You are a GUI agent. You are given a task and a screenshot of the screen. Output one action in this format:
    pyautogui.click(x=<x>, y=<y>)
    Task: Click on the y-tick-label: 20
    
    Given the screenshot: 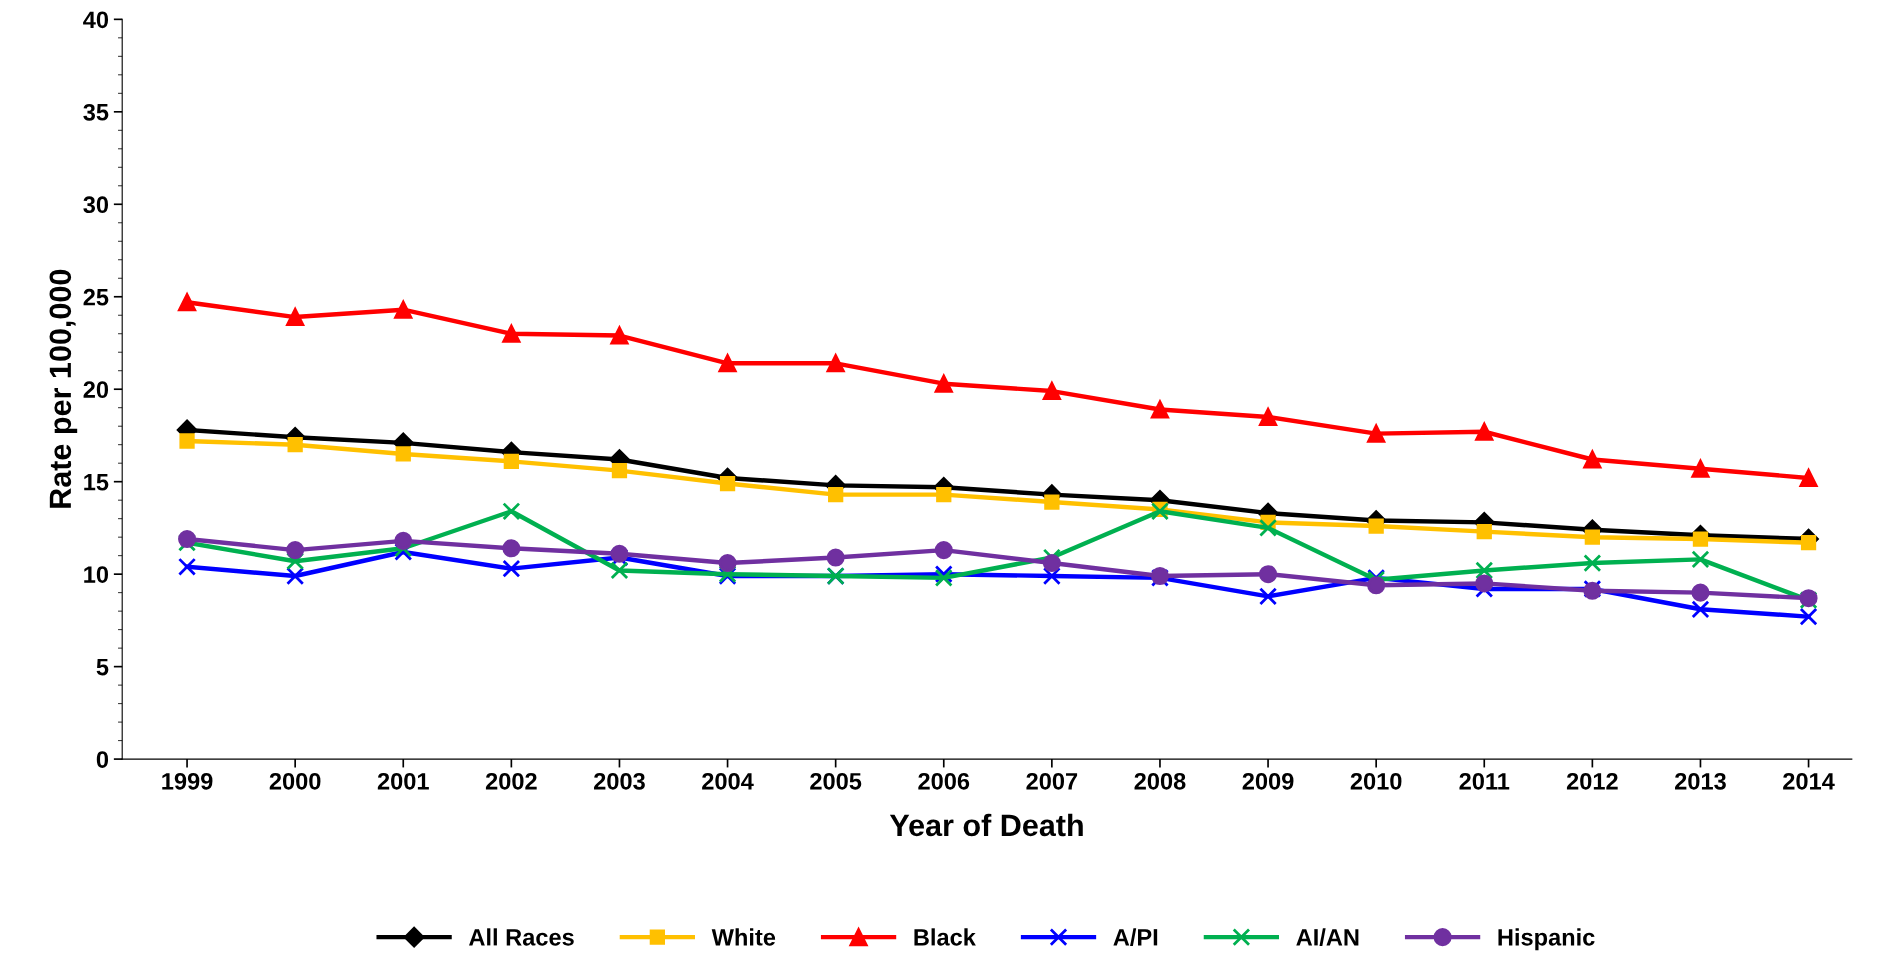 What is the action you would take?
    pyautogui.click(x=96, y=390)
    